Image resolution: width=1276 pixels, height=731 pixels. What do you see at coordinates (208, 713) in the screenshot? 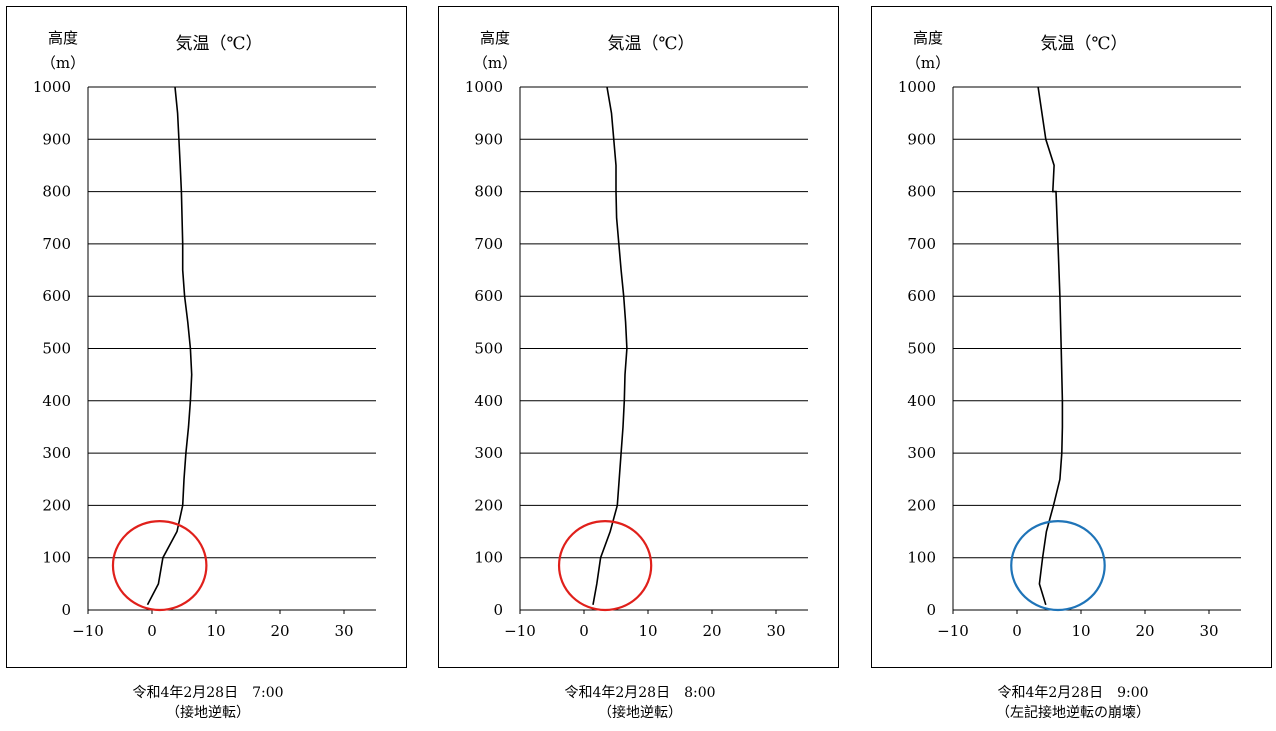
I see `caption-note-0700: （接地逆転）` at bounding box center [208, 713].